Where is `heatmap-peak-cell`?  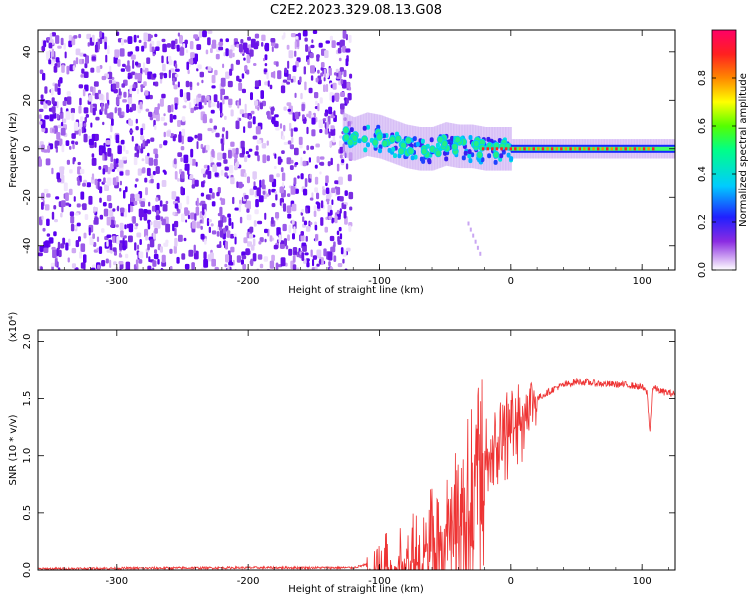 heatmap-peak-cell is located at coordinates (635, 149).